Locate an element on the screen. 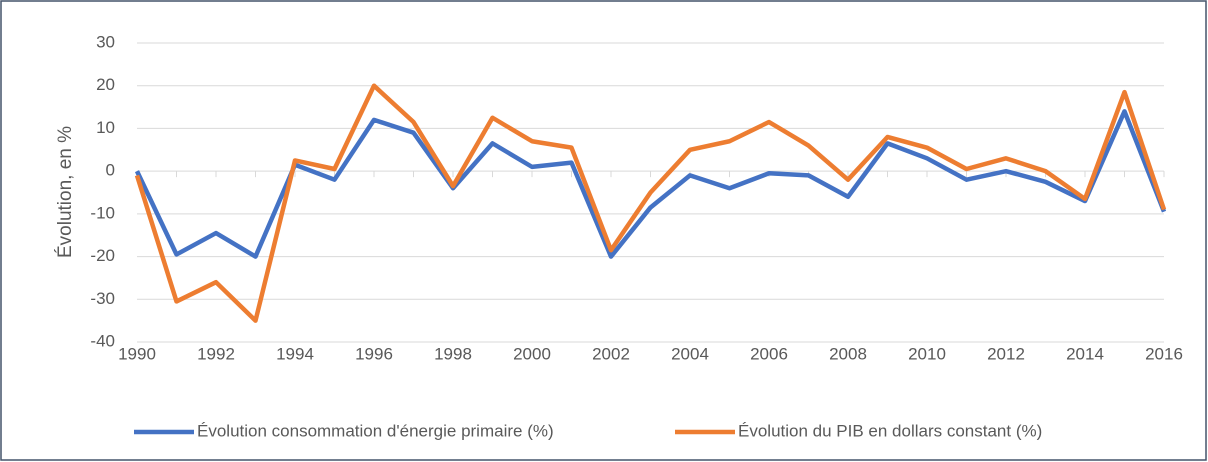 Image resolution: width=1208 pixels, height=462 pixels. x-tick-label: 2008 is located at coordinates (848, 353).